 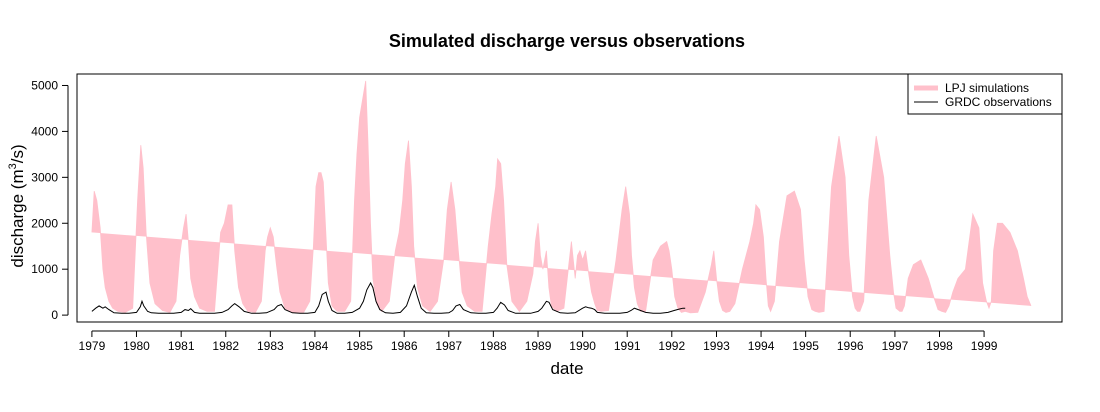 What do you see at coordinates (939, 346) in the screenshot?
I see `x-tick-label: 1998` at bounding box center [939, 346].